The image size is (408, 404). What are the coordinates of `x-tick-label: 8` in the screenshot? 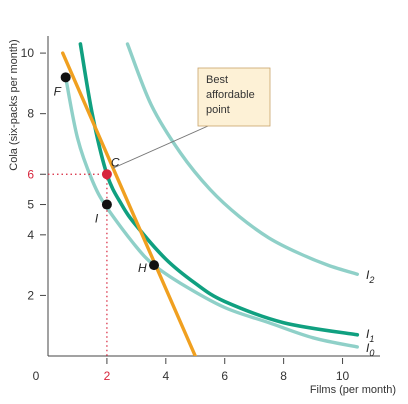 It's located at (283, 376).